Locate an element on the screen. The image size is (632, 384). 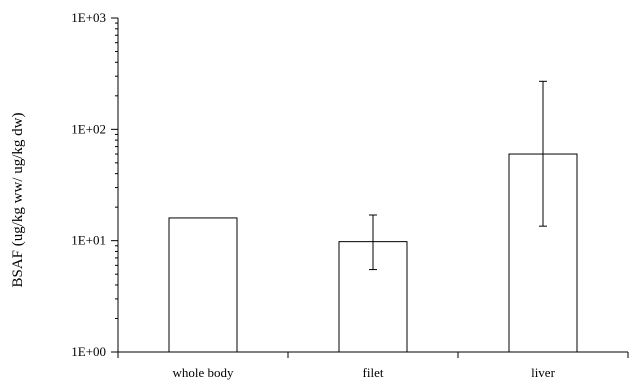
x-axis: whole body filet liver is located at coordinates (373, 365).